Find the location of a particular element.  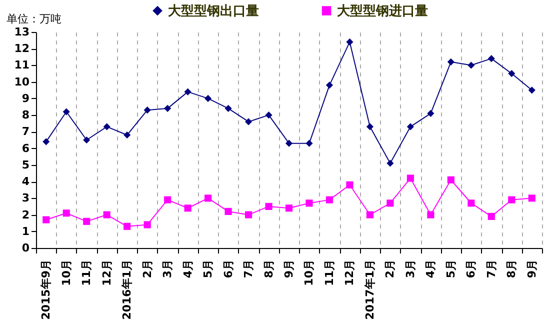

y-tick-label: 6 is located at coordinates (26, 148).